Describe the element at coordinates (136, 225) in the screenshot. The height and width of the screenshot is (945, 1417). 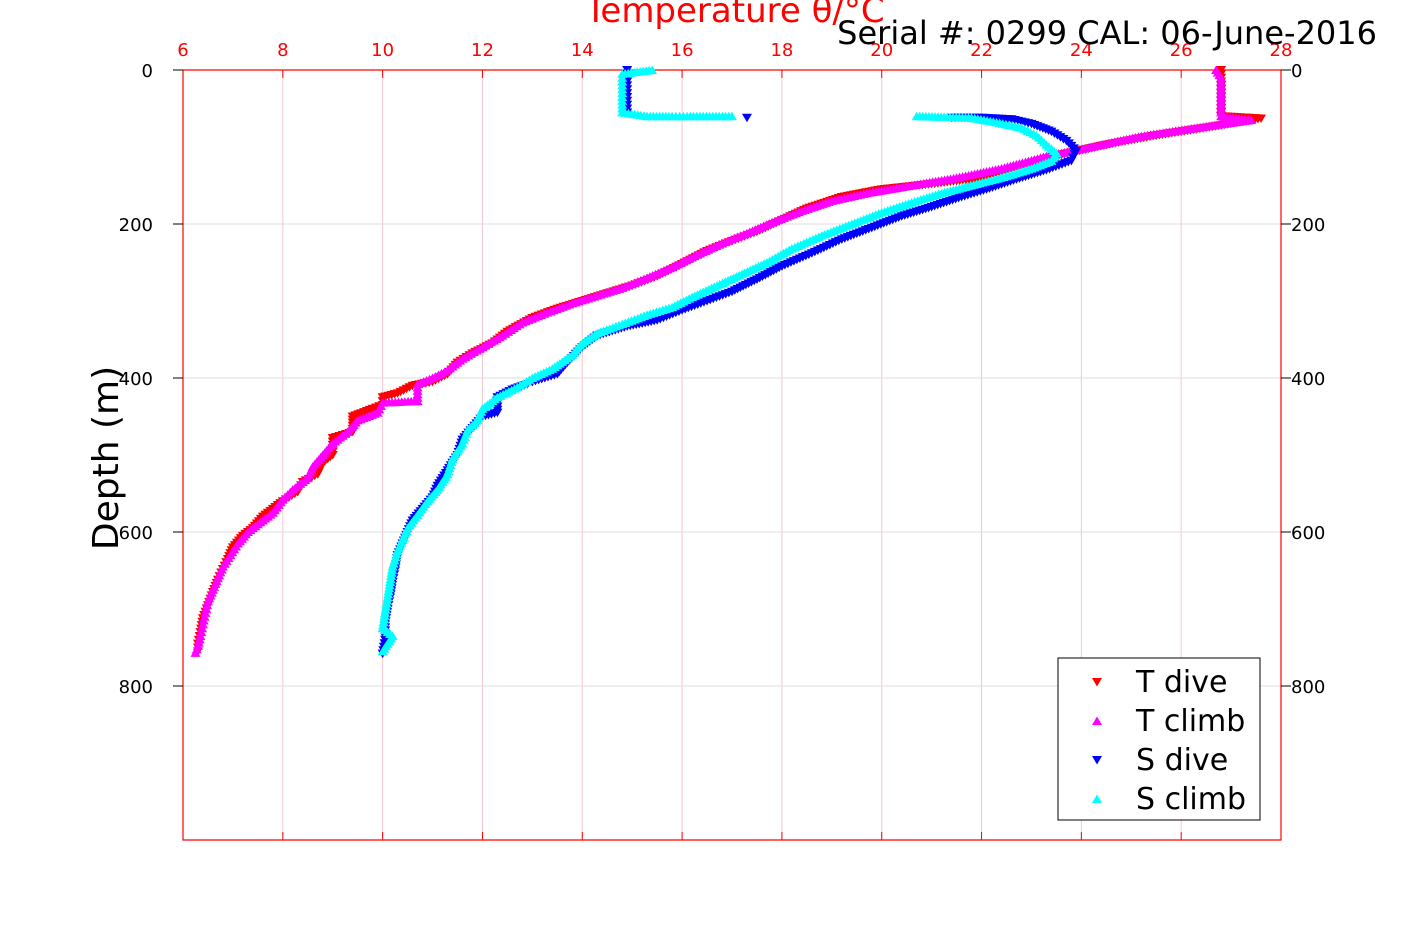
I see `y-tick-label-left: 200` at that location.